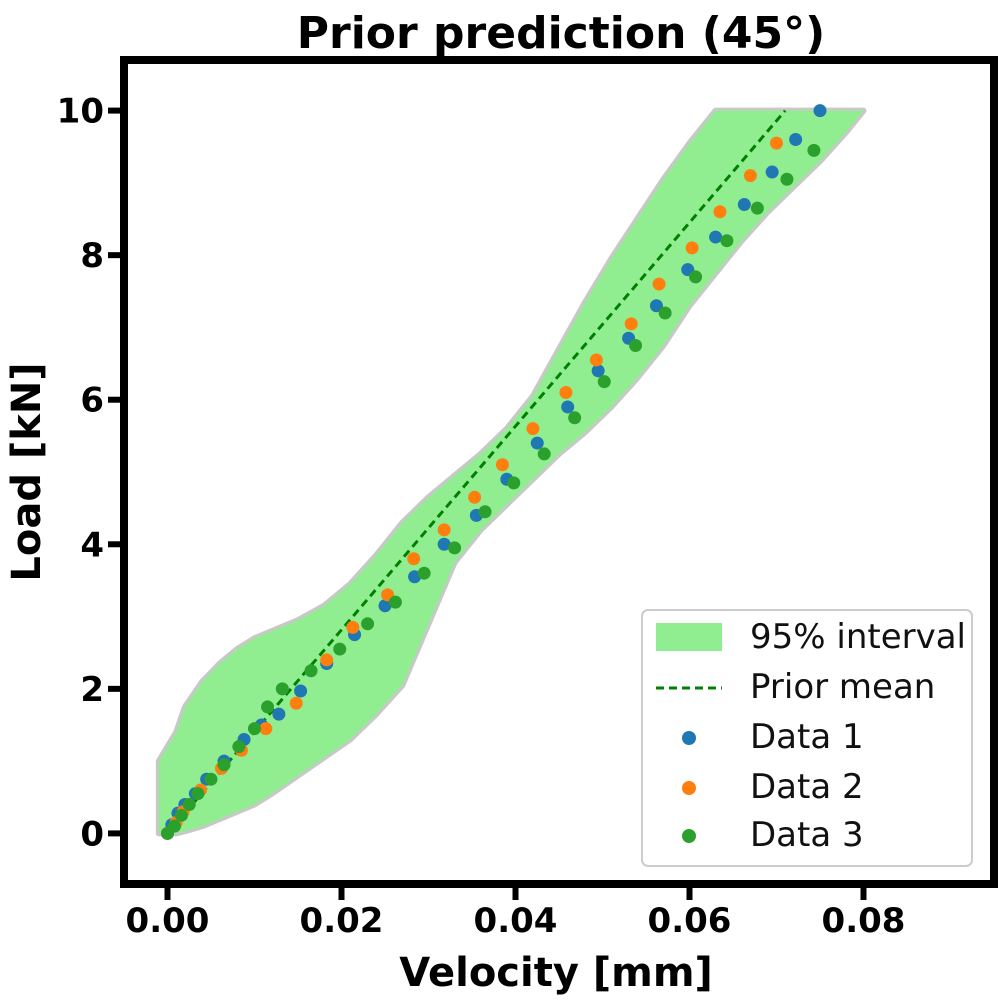  I want to click on y-tick-label: 2, so click(92, 690).